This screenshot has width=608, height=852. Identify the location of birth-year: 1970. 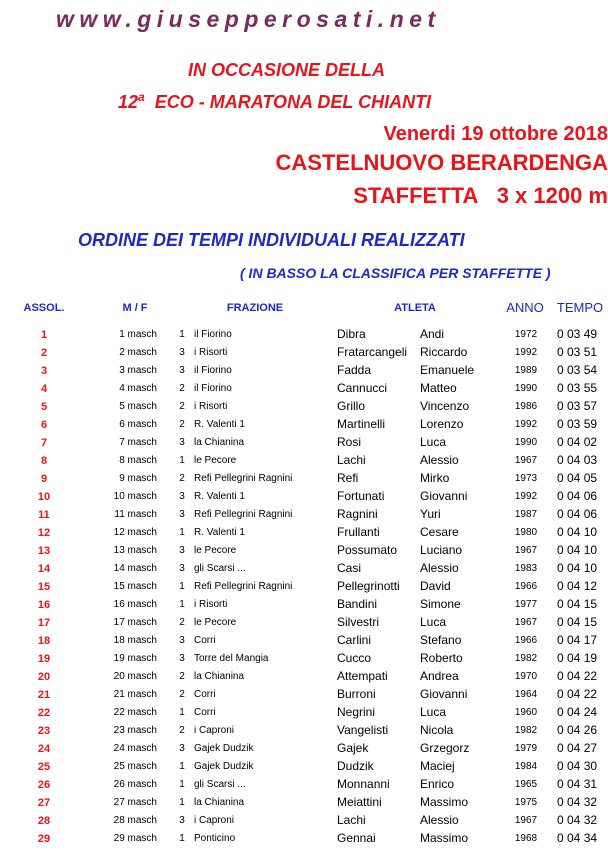
(526, 676).